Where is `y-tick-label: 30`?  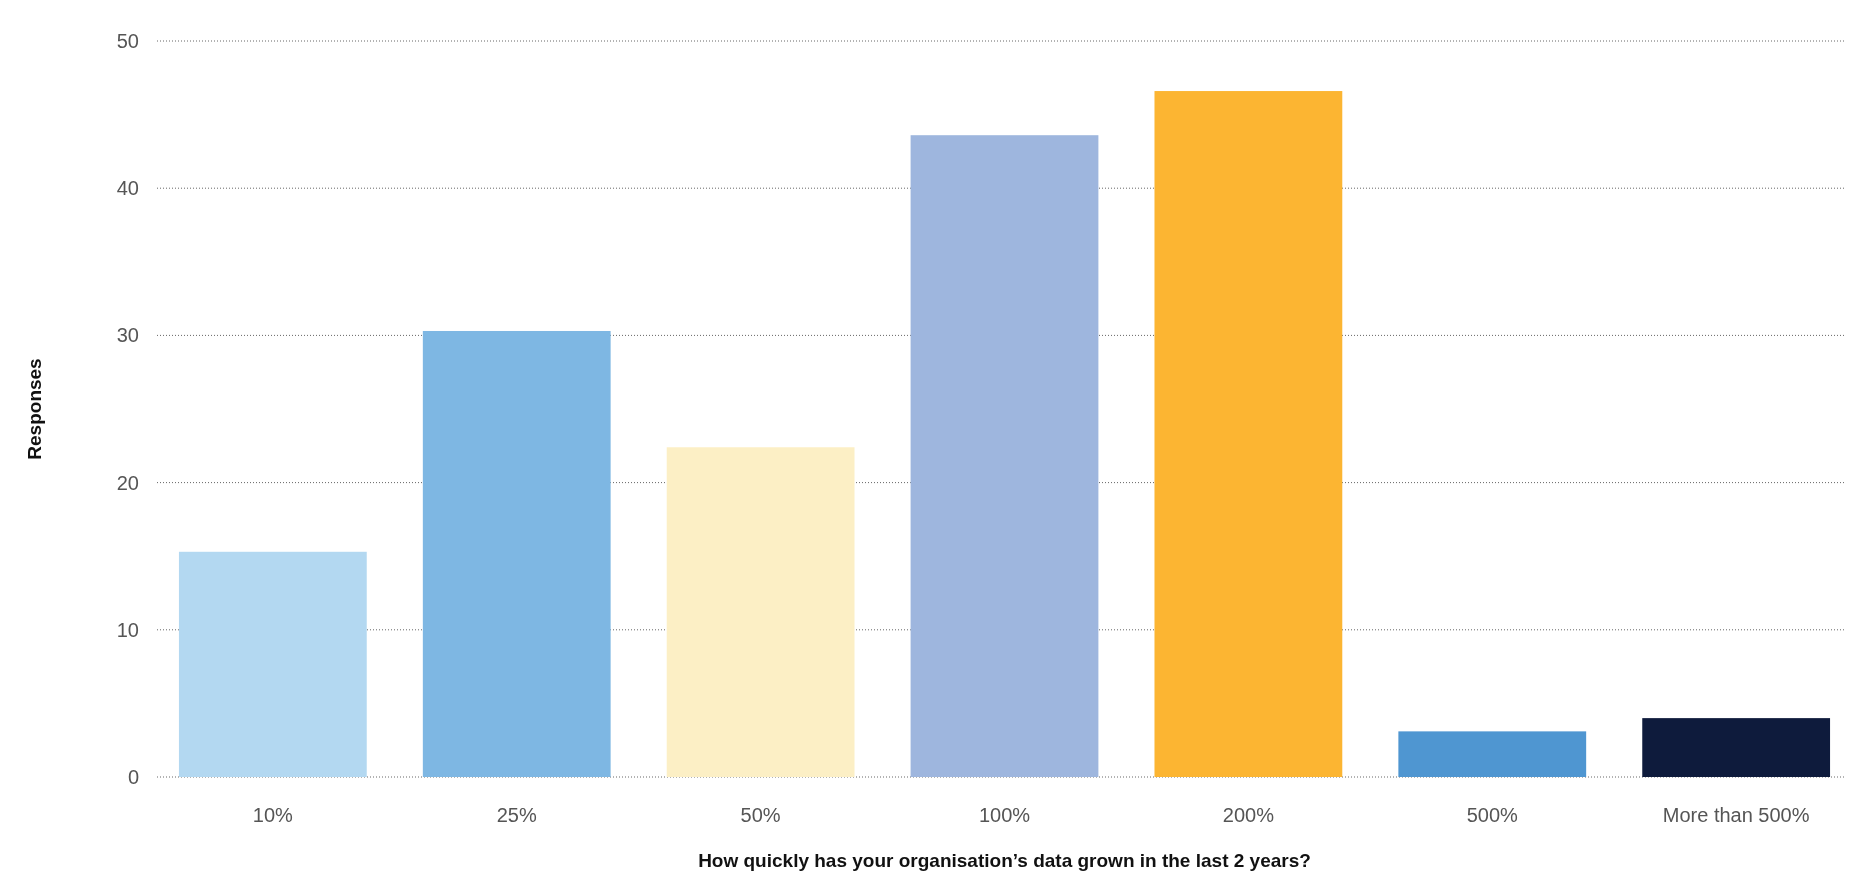
y-tick-label: 30 is located at coordinates (127, 335).